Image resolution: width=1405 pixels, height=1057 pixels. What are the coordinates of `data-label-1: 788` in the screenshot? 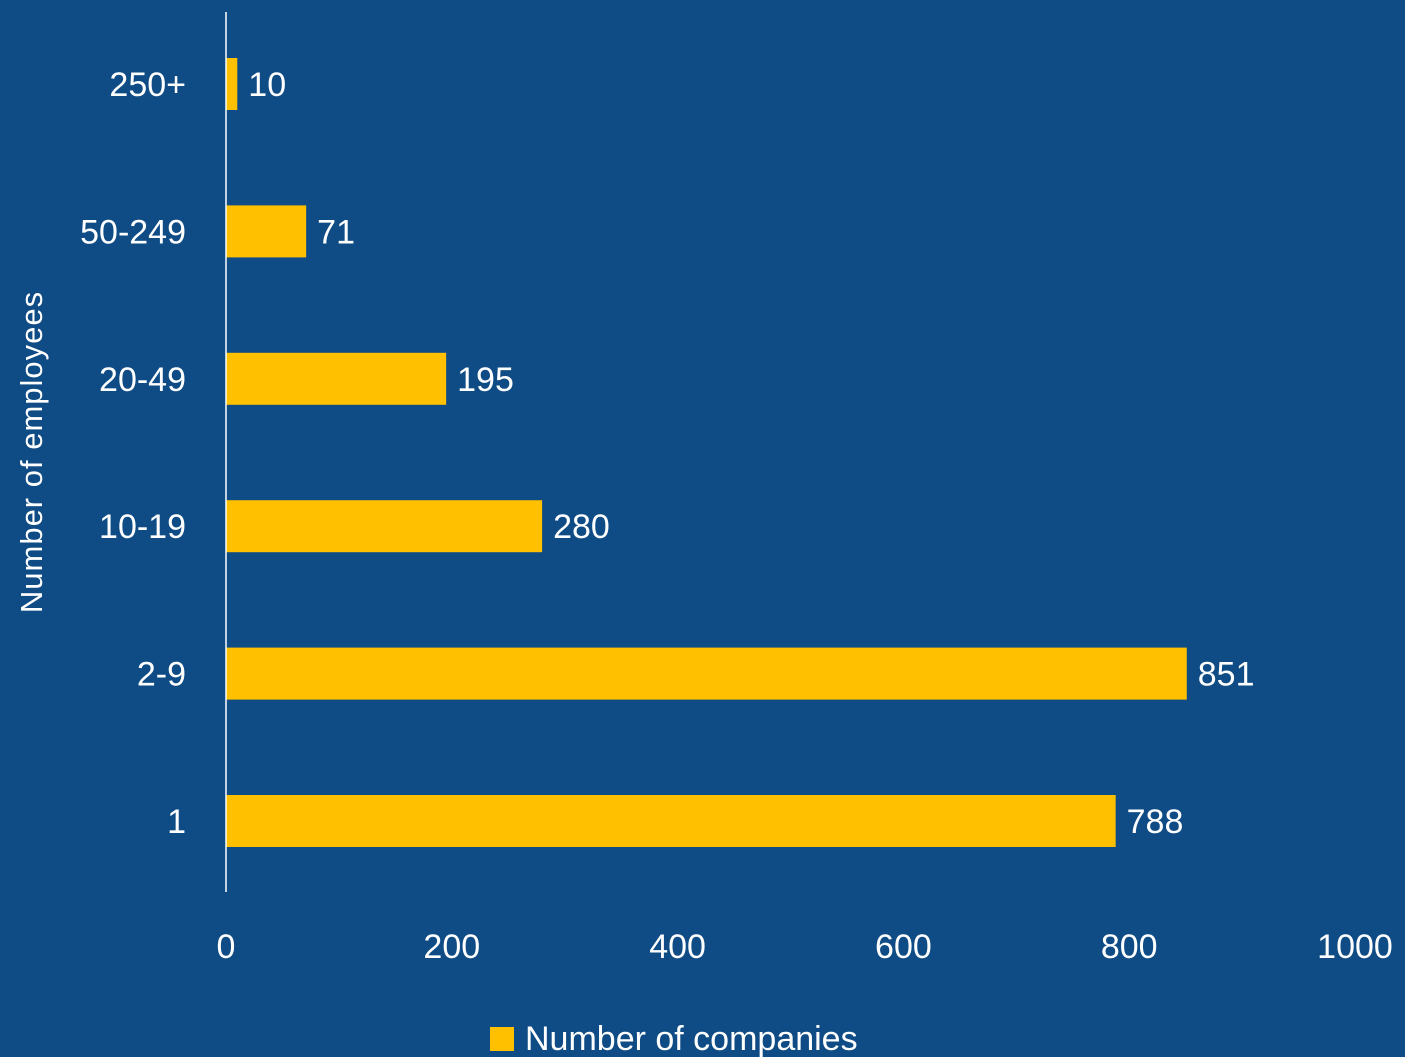 It's located at (1155, 822).